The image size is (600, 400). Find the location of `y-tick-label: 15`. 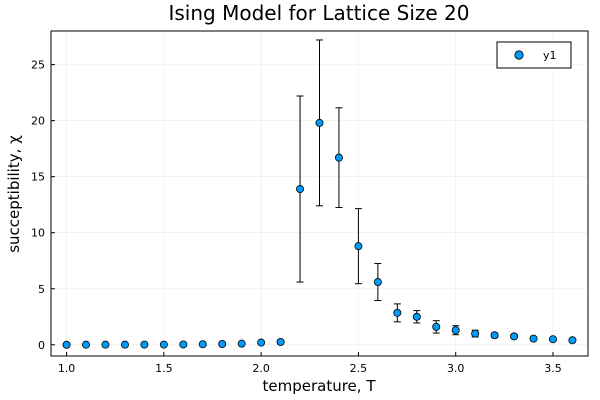

y-tick-label: 15 is located at coordinates (38, 177).